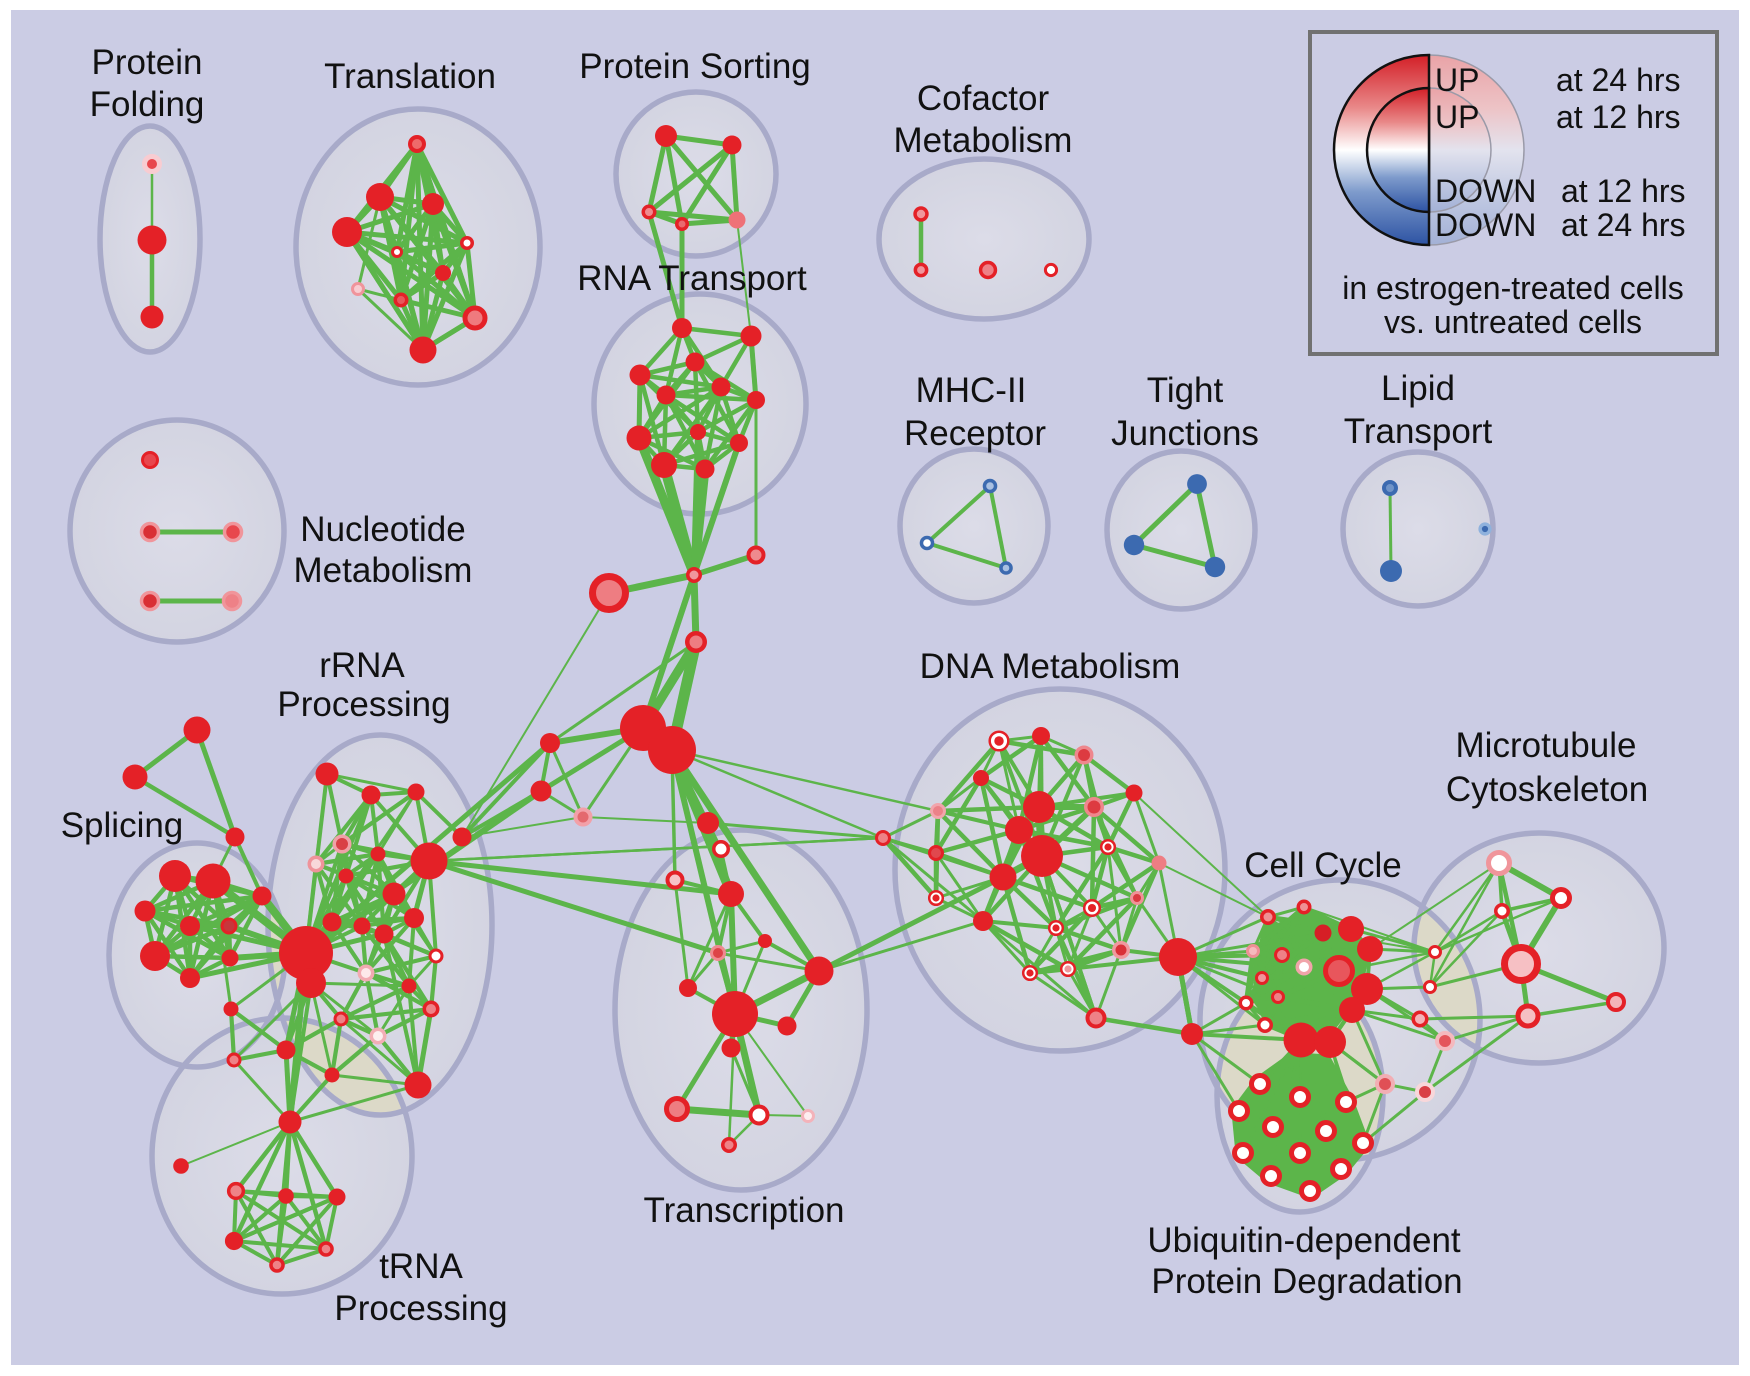  What do you see at coordinates (147, 62) in the screenshot?
I see `svg-text: Protein` at bounding box center [147, 62].